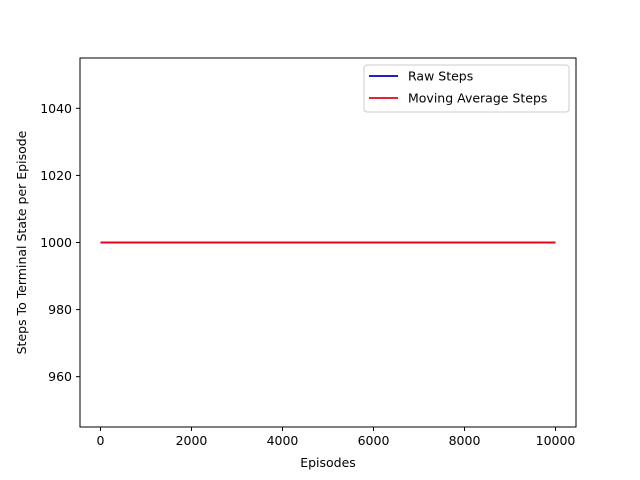 Image resolution: width=640 pixels, height=480 pixels. Describe the element at coordinates (336, 437) in the screenshot. I see `x-axis: 0 2000 4000 6000 8000 10000` at that location.